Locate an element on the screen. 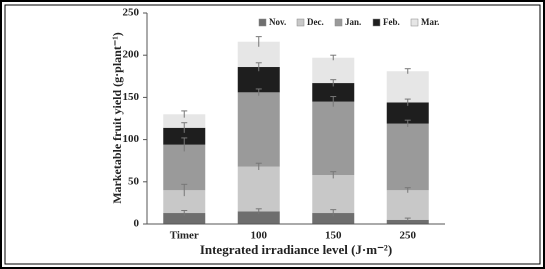 This screenshot has height=269, width=545. y-tick-label: 100 is located at coordinates (131, 139).